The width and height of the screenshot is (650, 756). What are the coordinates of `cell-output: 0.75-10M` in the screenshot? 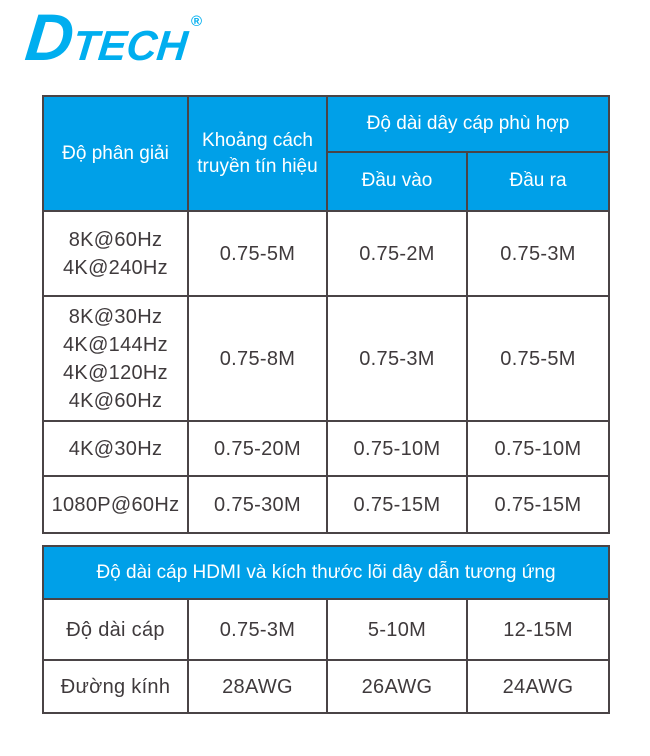 It's located at (538, 448).